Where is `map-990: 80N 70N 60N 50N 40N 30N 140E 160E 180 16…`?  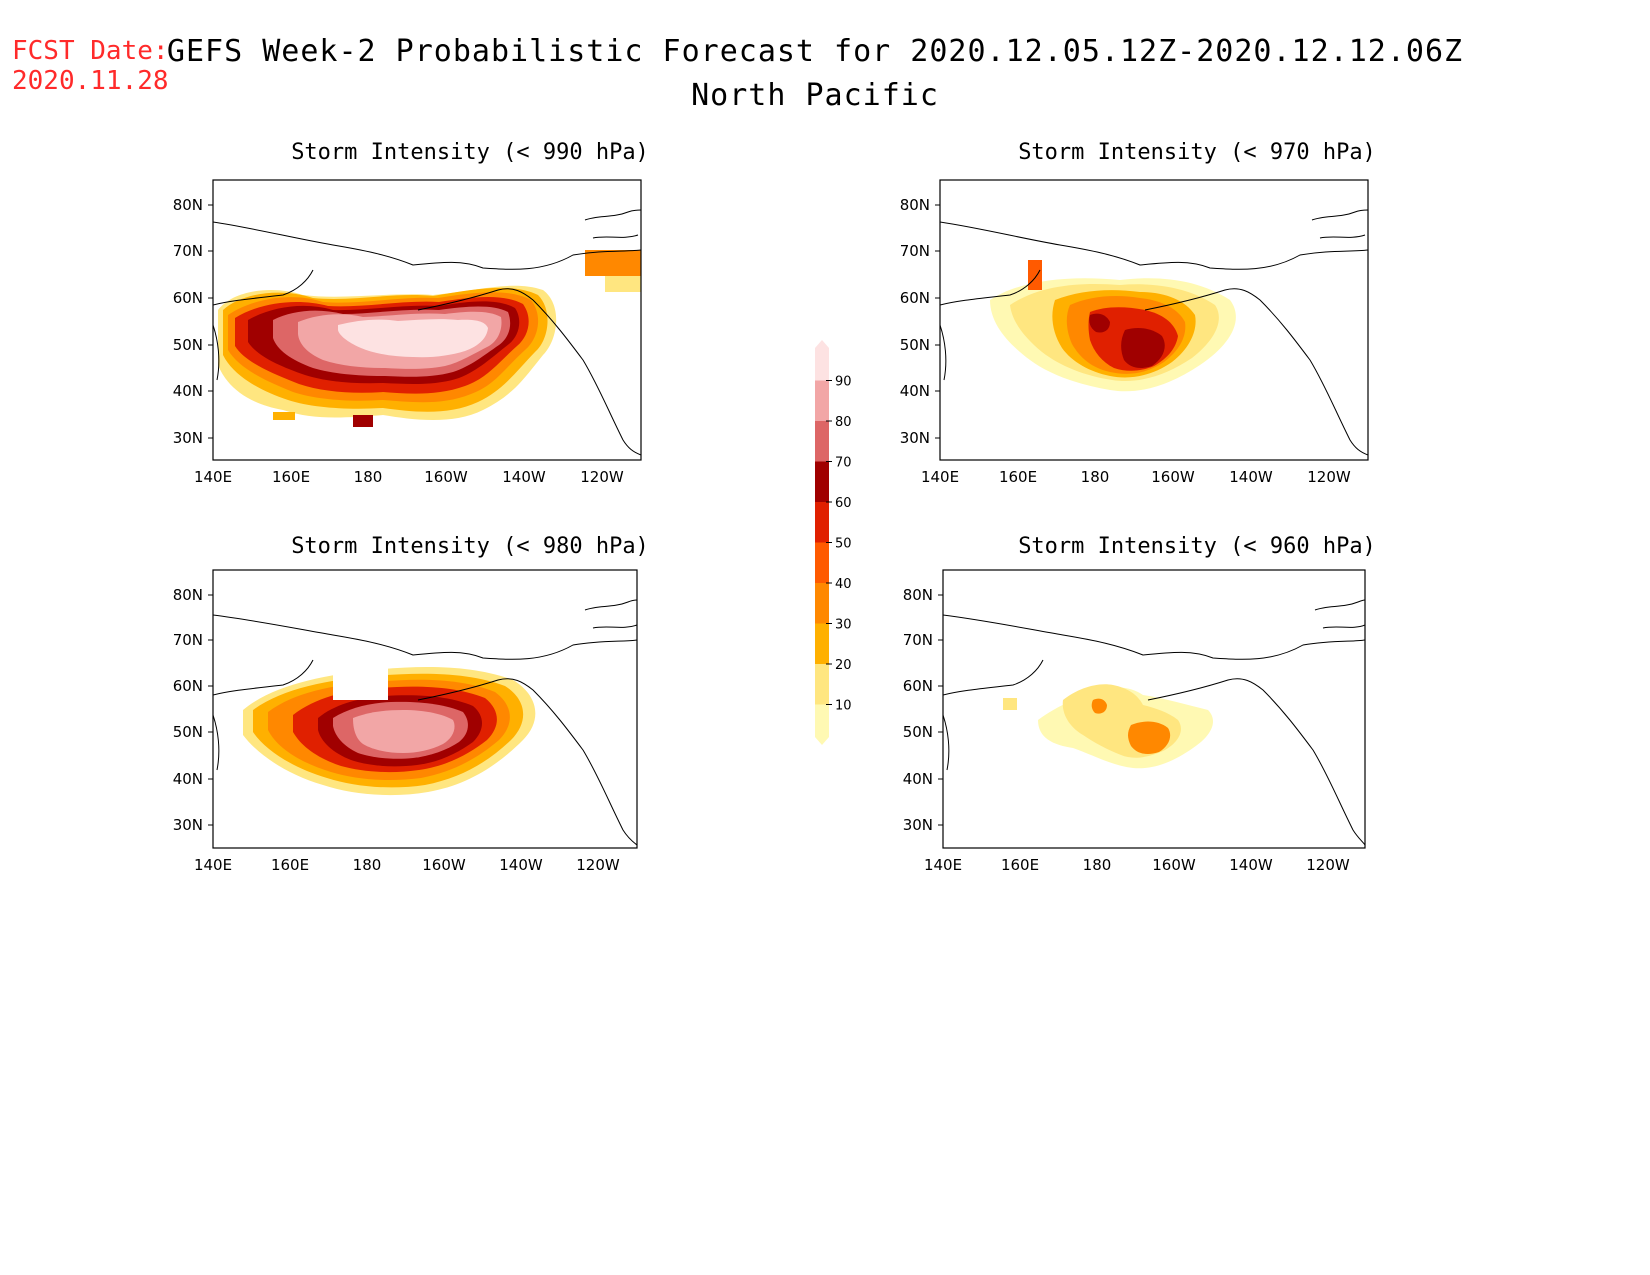 map-990: 80N 70N 60N 50N 40N 30N 140E 160E 180 16… is located at coordinates (407, 332).